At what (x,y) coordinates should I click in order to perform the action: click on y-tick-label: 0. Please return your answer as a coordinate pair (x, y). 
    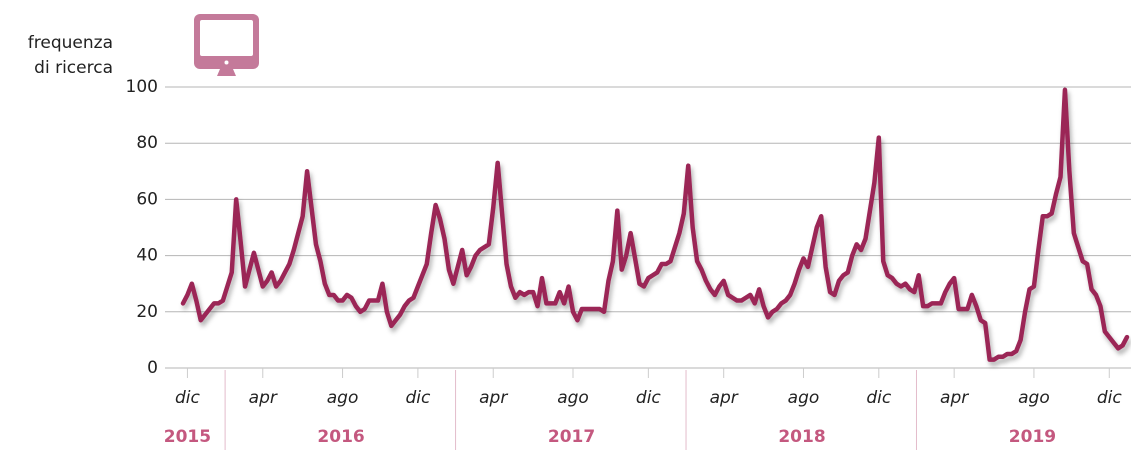
    Looking at the image, I should click on (152, 368).